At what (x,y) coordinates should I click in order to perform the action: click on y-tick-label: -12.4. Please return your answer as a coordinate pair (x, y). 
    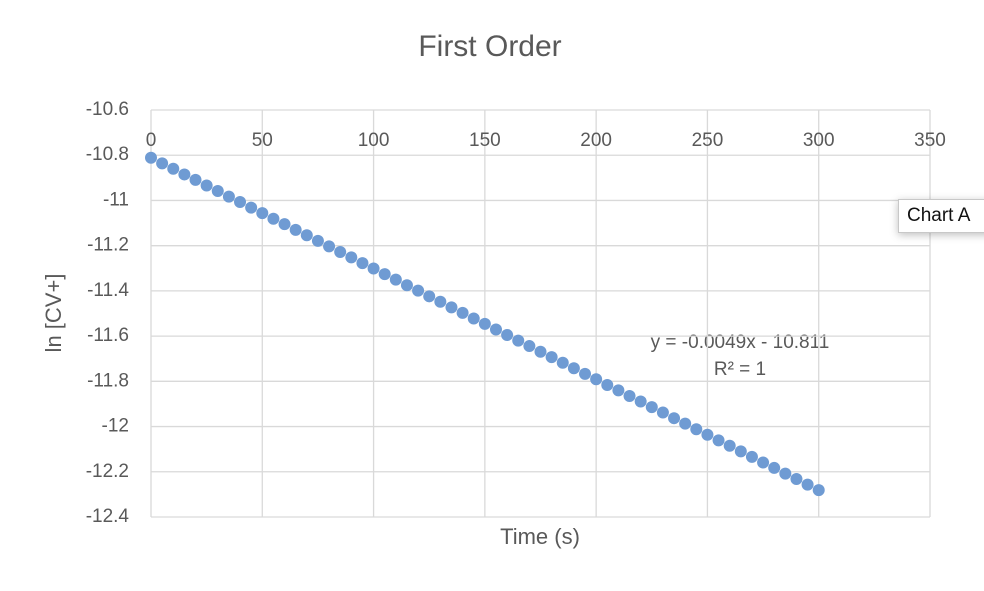
    Looking at the image, I should click on (108, 516).